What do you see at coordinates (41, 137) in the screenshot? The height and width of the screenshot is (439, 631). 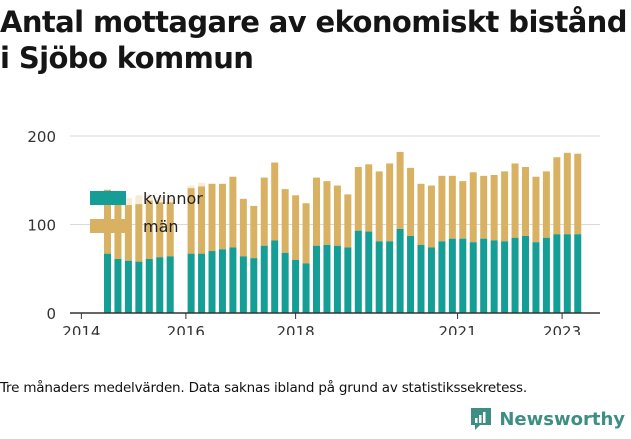 I see `y-tick-label: 200` at bounding box center [41, 137].